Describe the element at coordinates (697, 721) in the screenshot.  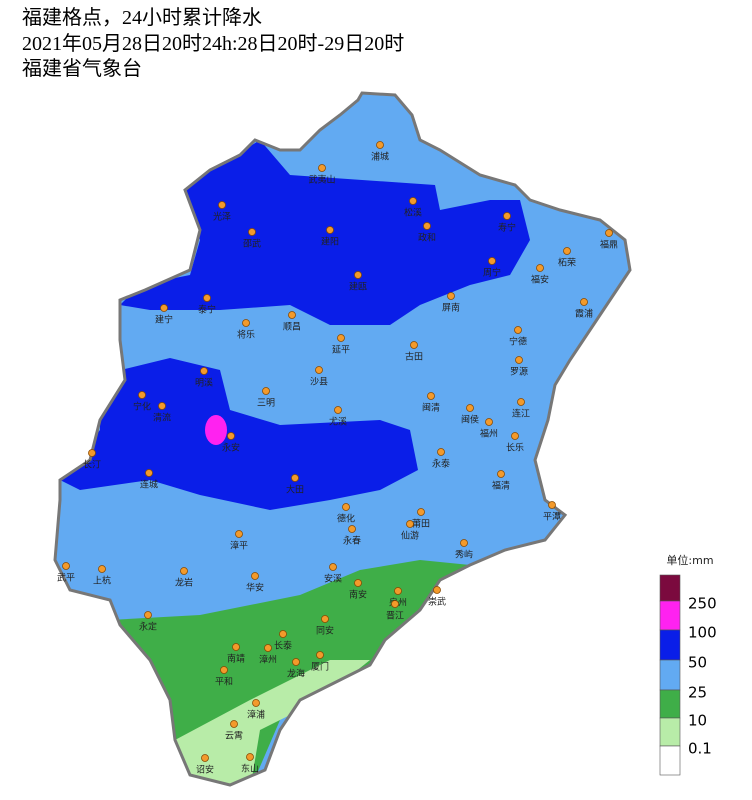
I see `legend-label: 10` at that location.